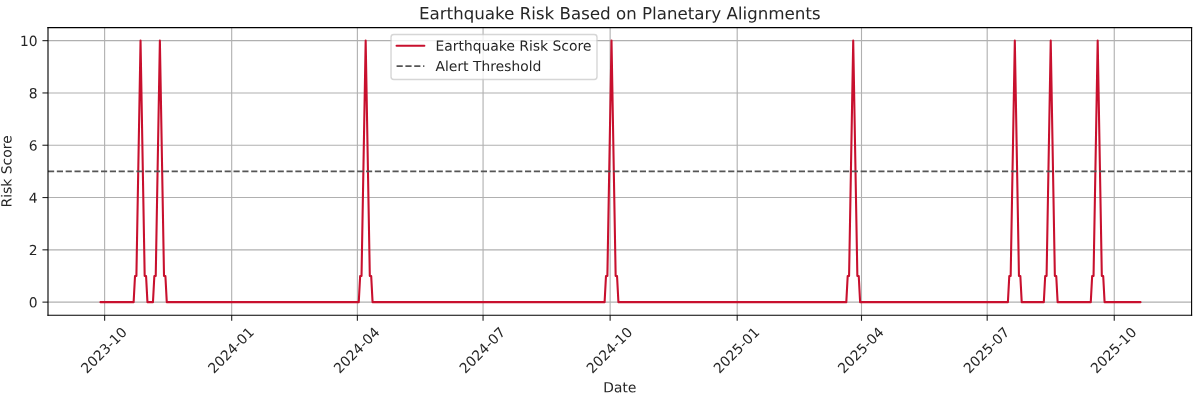 This screenshot has height=394, width=1200. What do you see at coordinates (620, 387) in the screenshot?
I see `x-axis-title: Date` at bounding box center [620, 387].